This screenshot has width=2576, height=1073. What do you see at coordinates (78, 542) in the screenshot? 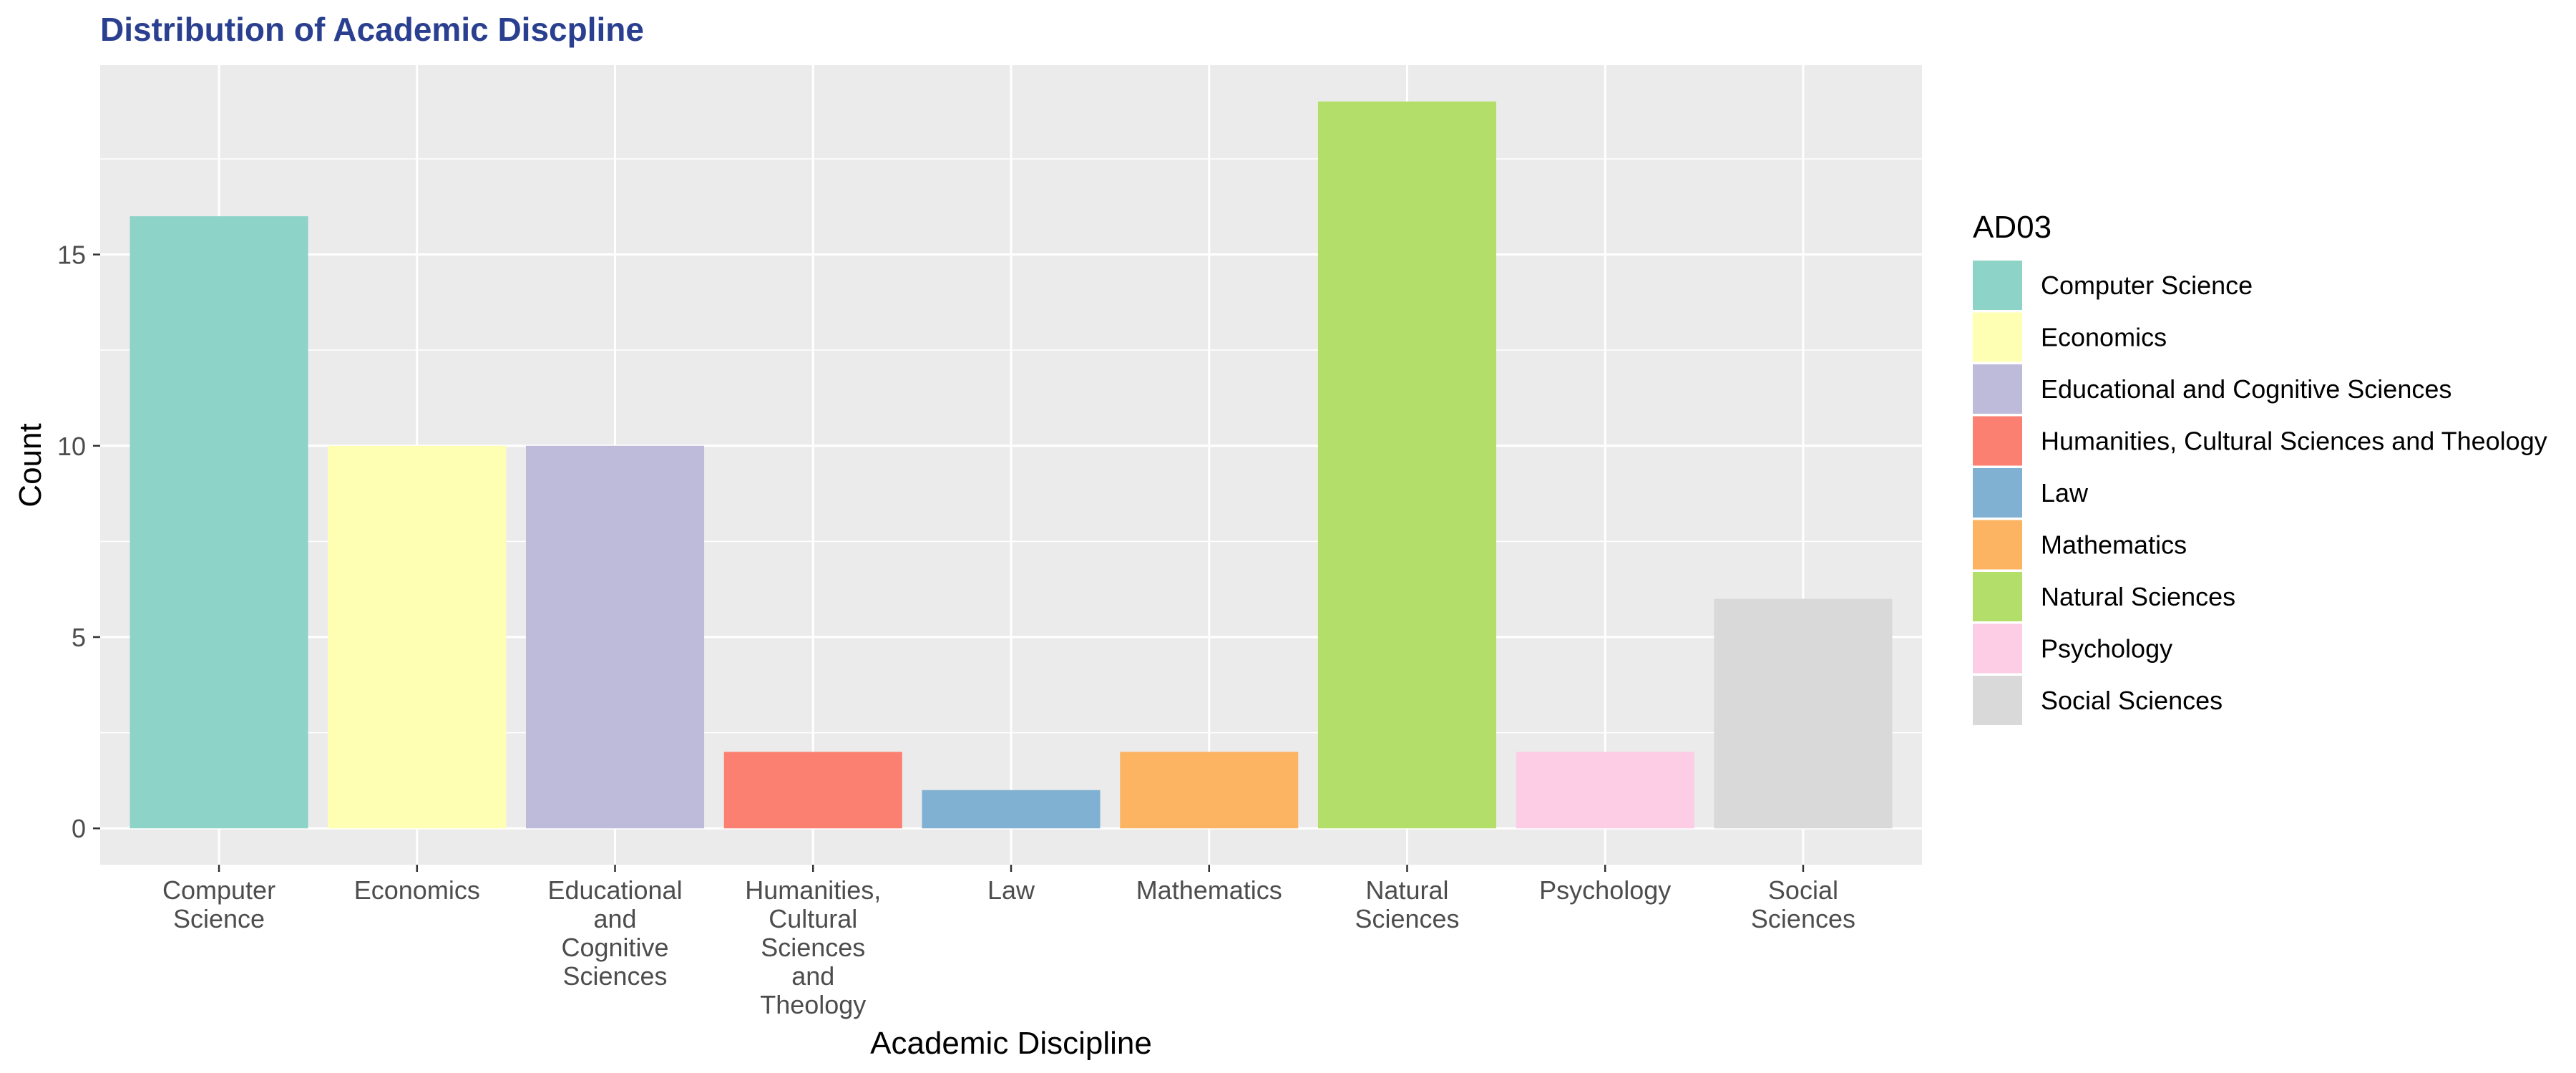
I see `y-axis: 0 5 10 15` at bounding box center [78, 542].